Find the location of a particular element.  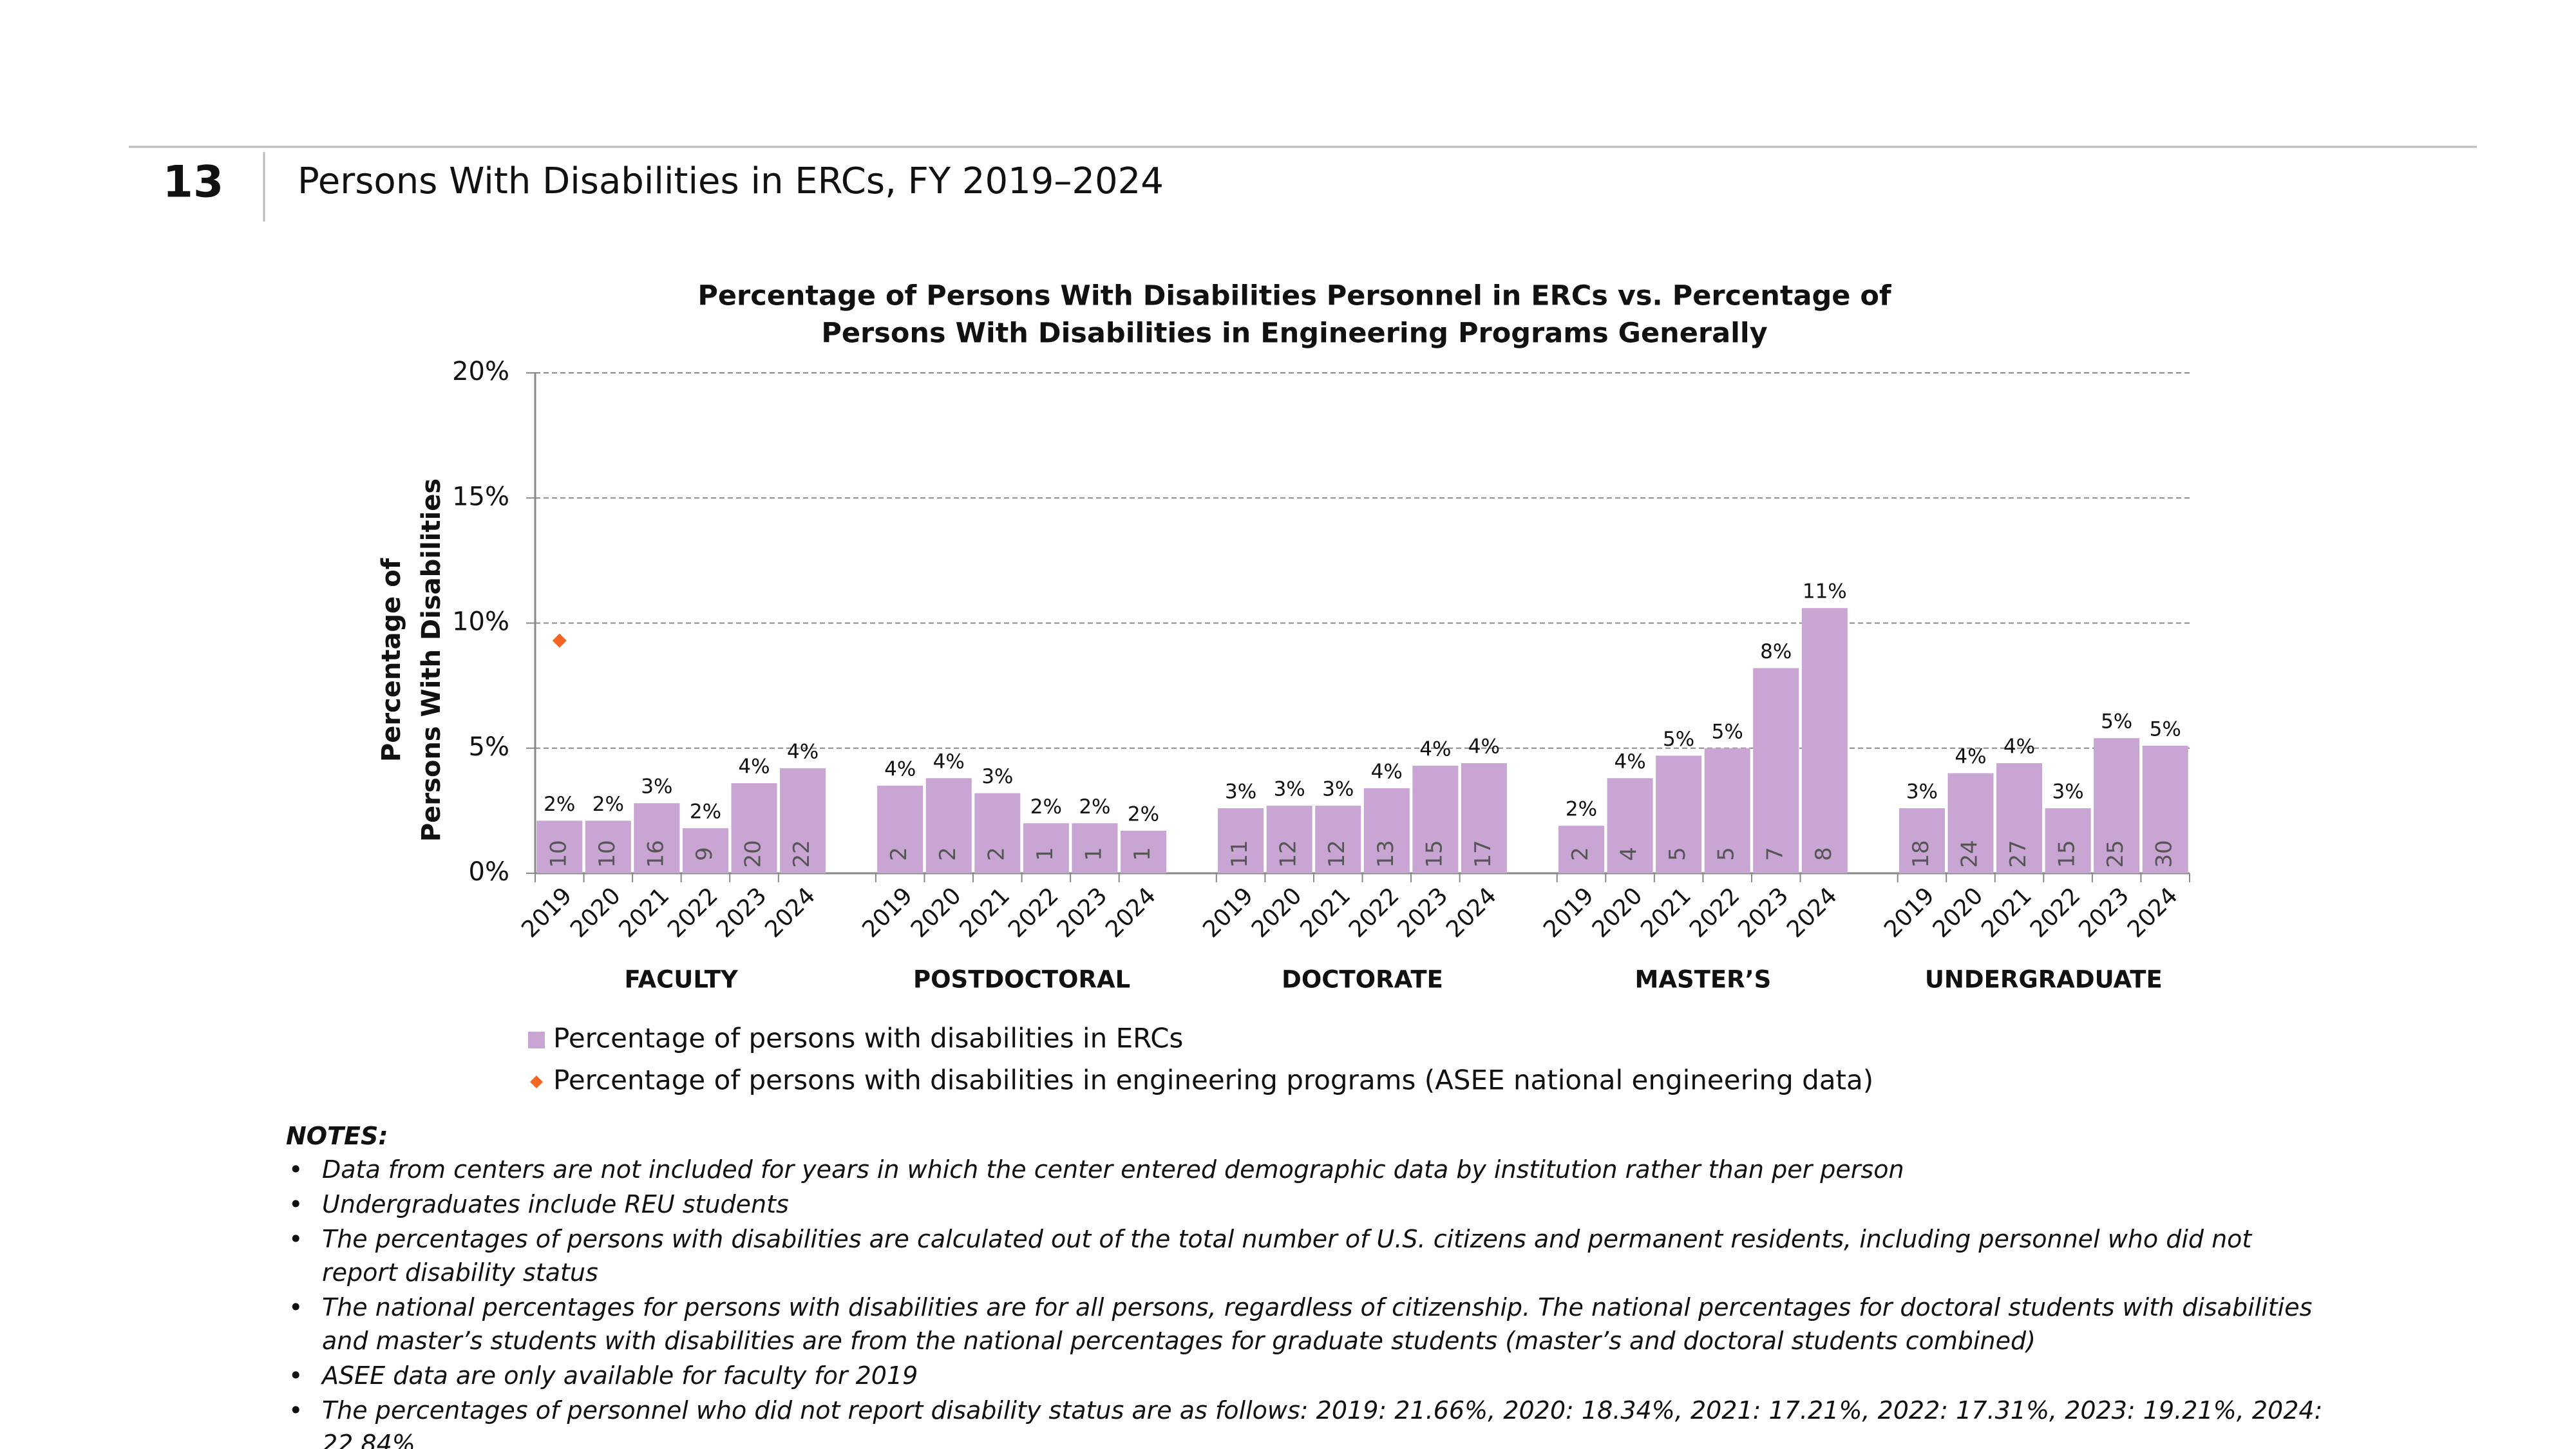

count-label: 17 is located at coordinates (1483, 853).